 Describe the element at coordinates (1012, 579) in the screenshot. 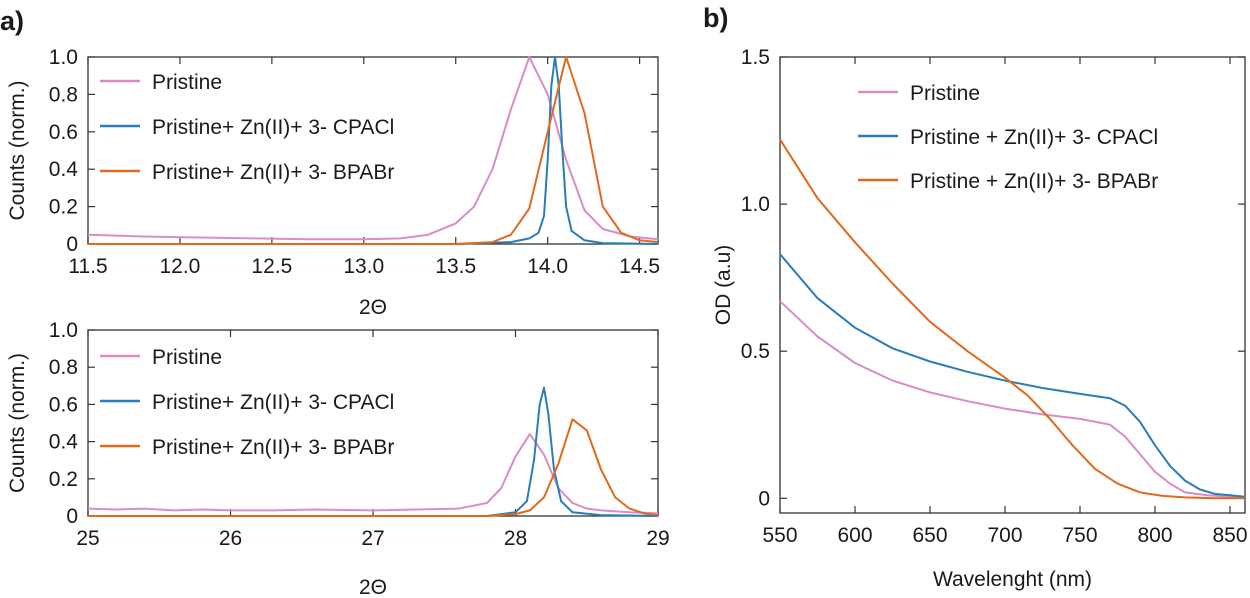

I see `x-axis-label: Wavelenght (nm)` at that location.